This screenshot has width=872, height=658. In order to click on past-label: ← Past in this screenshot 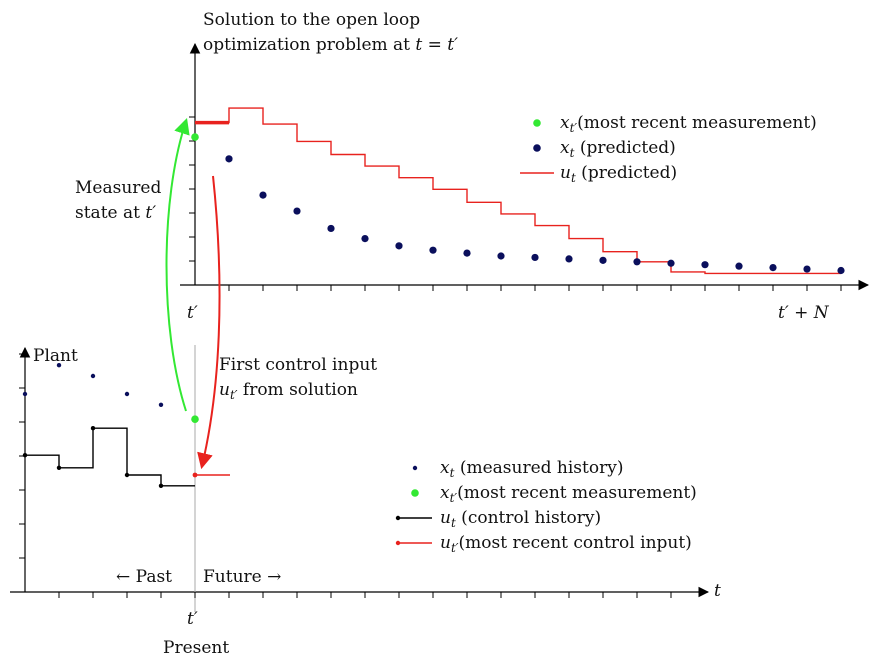, I will do `click(144, 577)`.